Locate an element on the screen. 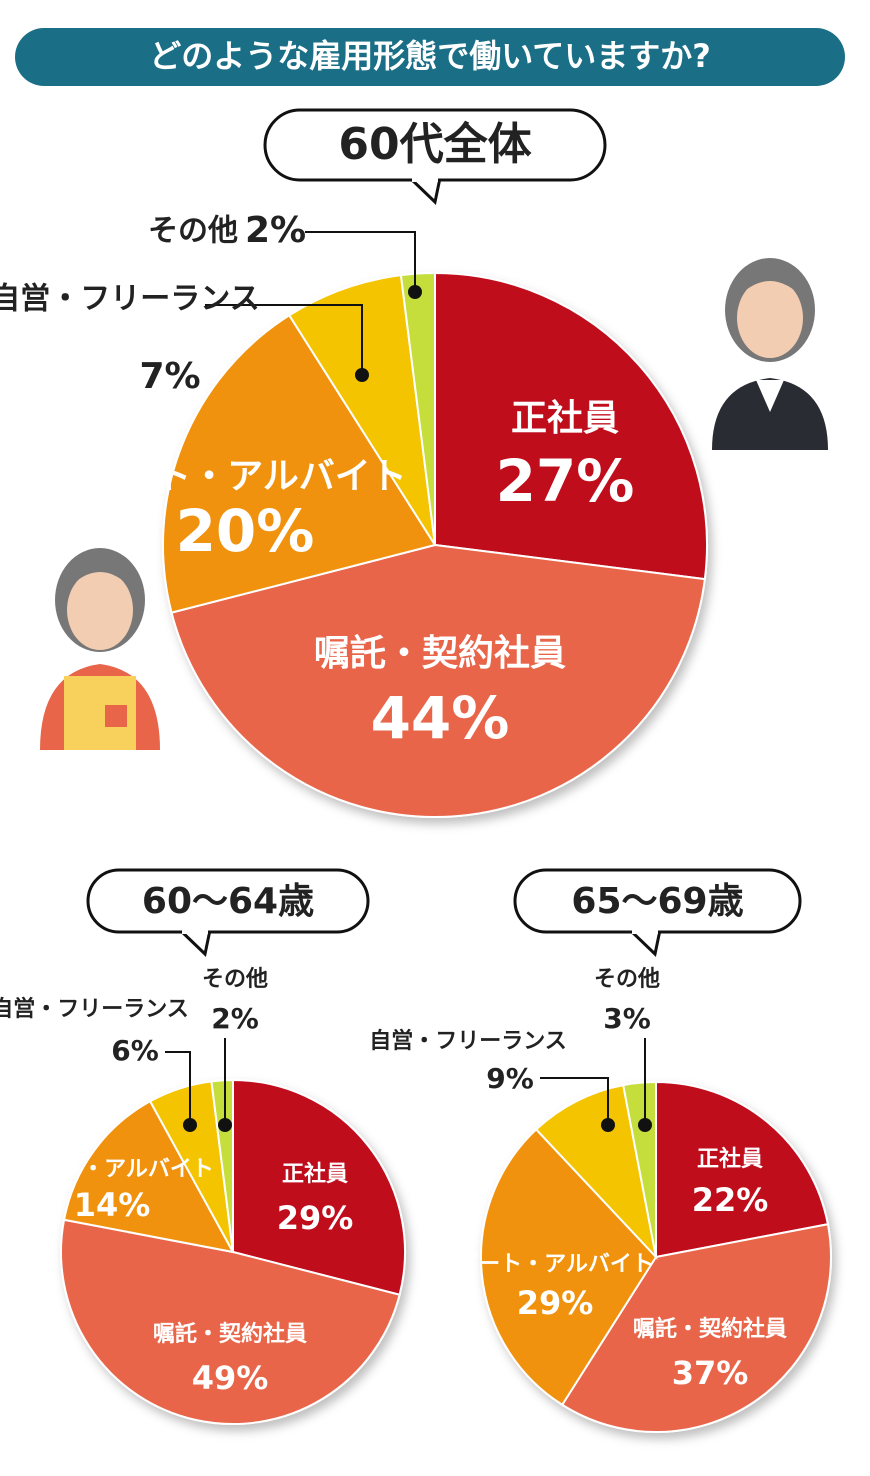 The width and height of the screenshot is (870, 1476). slice-value-label: 3% is located at coordinates (627, 1018).